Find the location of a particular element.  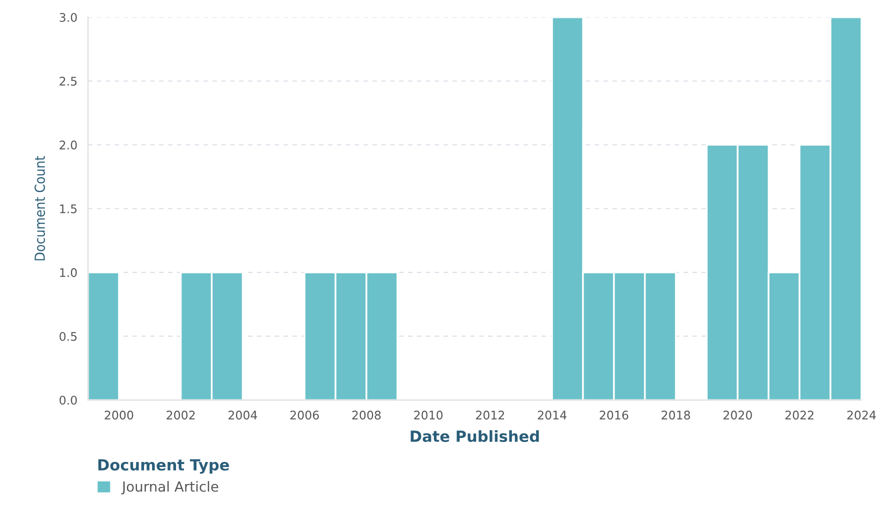

y-tick-label: 3.0 is located at coordinates (68, 17).